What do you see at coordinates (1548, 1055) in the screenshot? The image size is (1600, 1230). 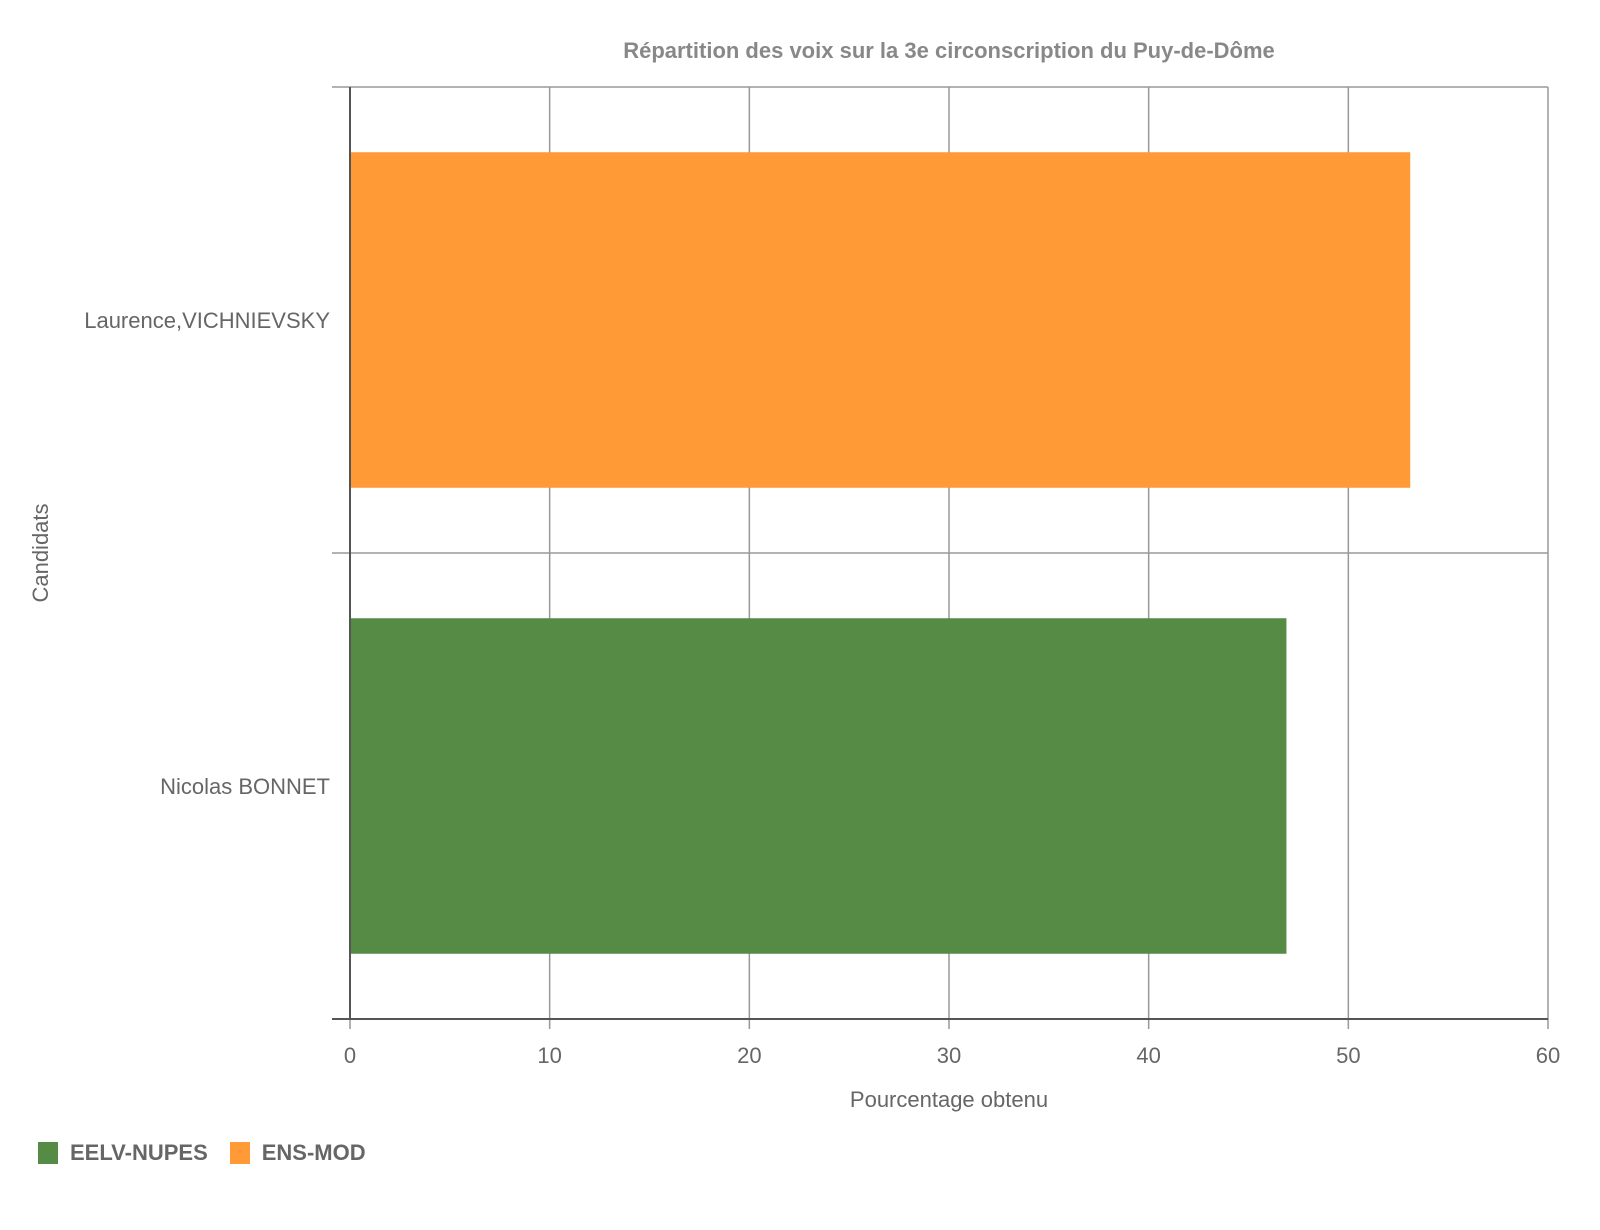 I see `x-tick-label: 60` at bounding box center [1548, 1055].